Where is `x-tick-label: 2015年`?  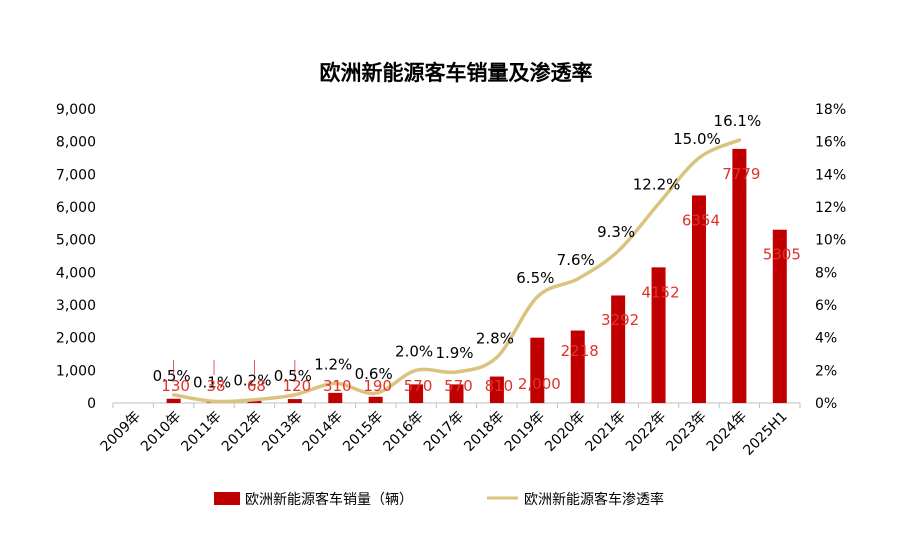 x-tick-label: 2015年 is located at coordinates (363, 432).